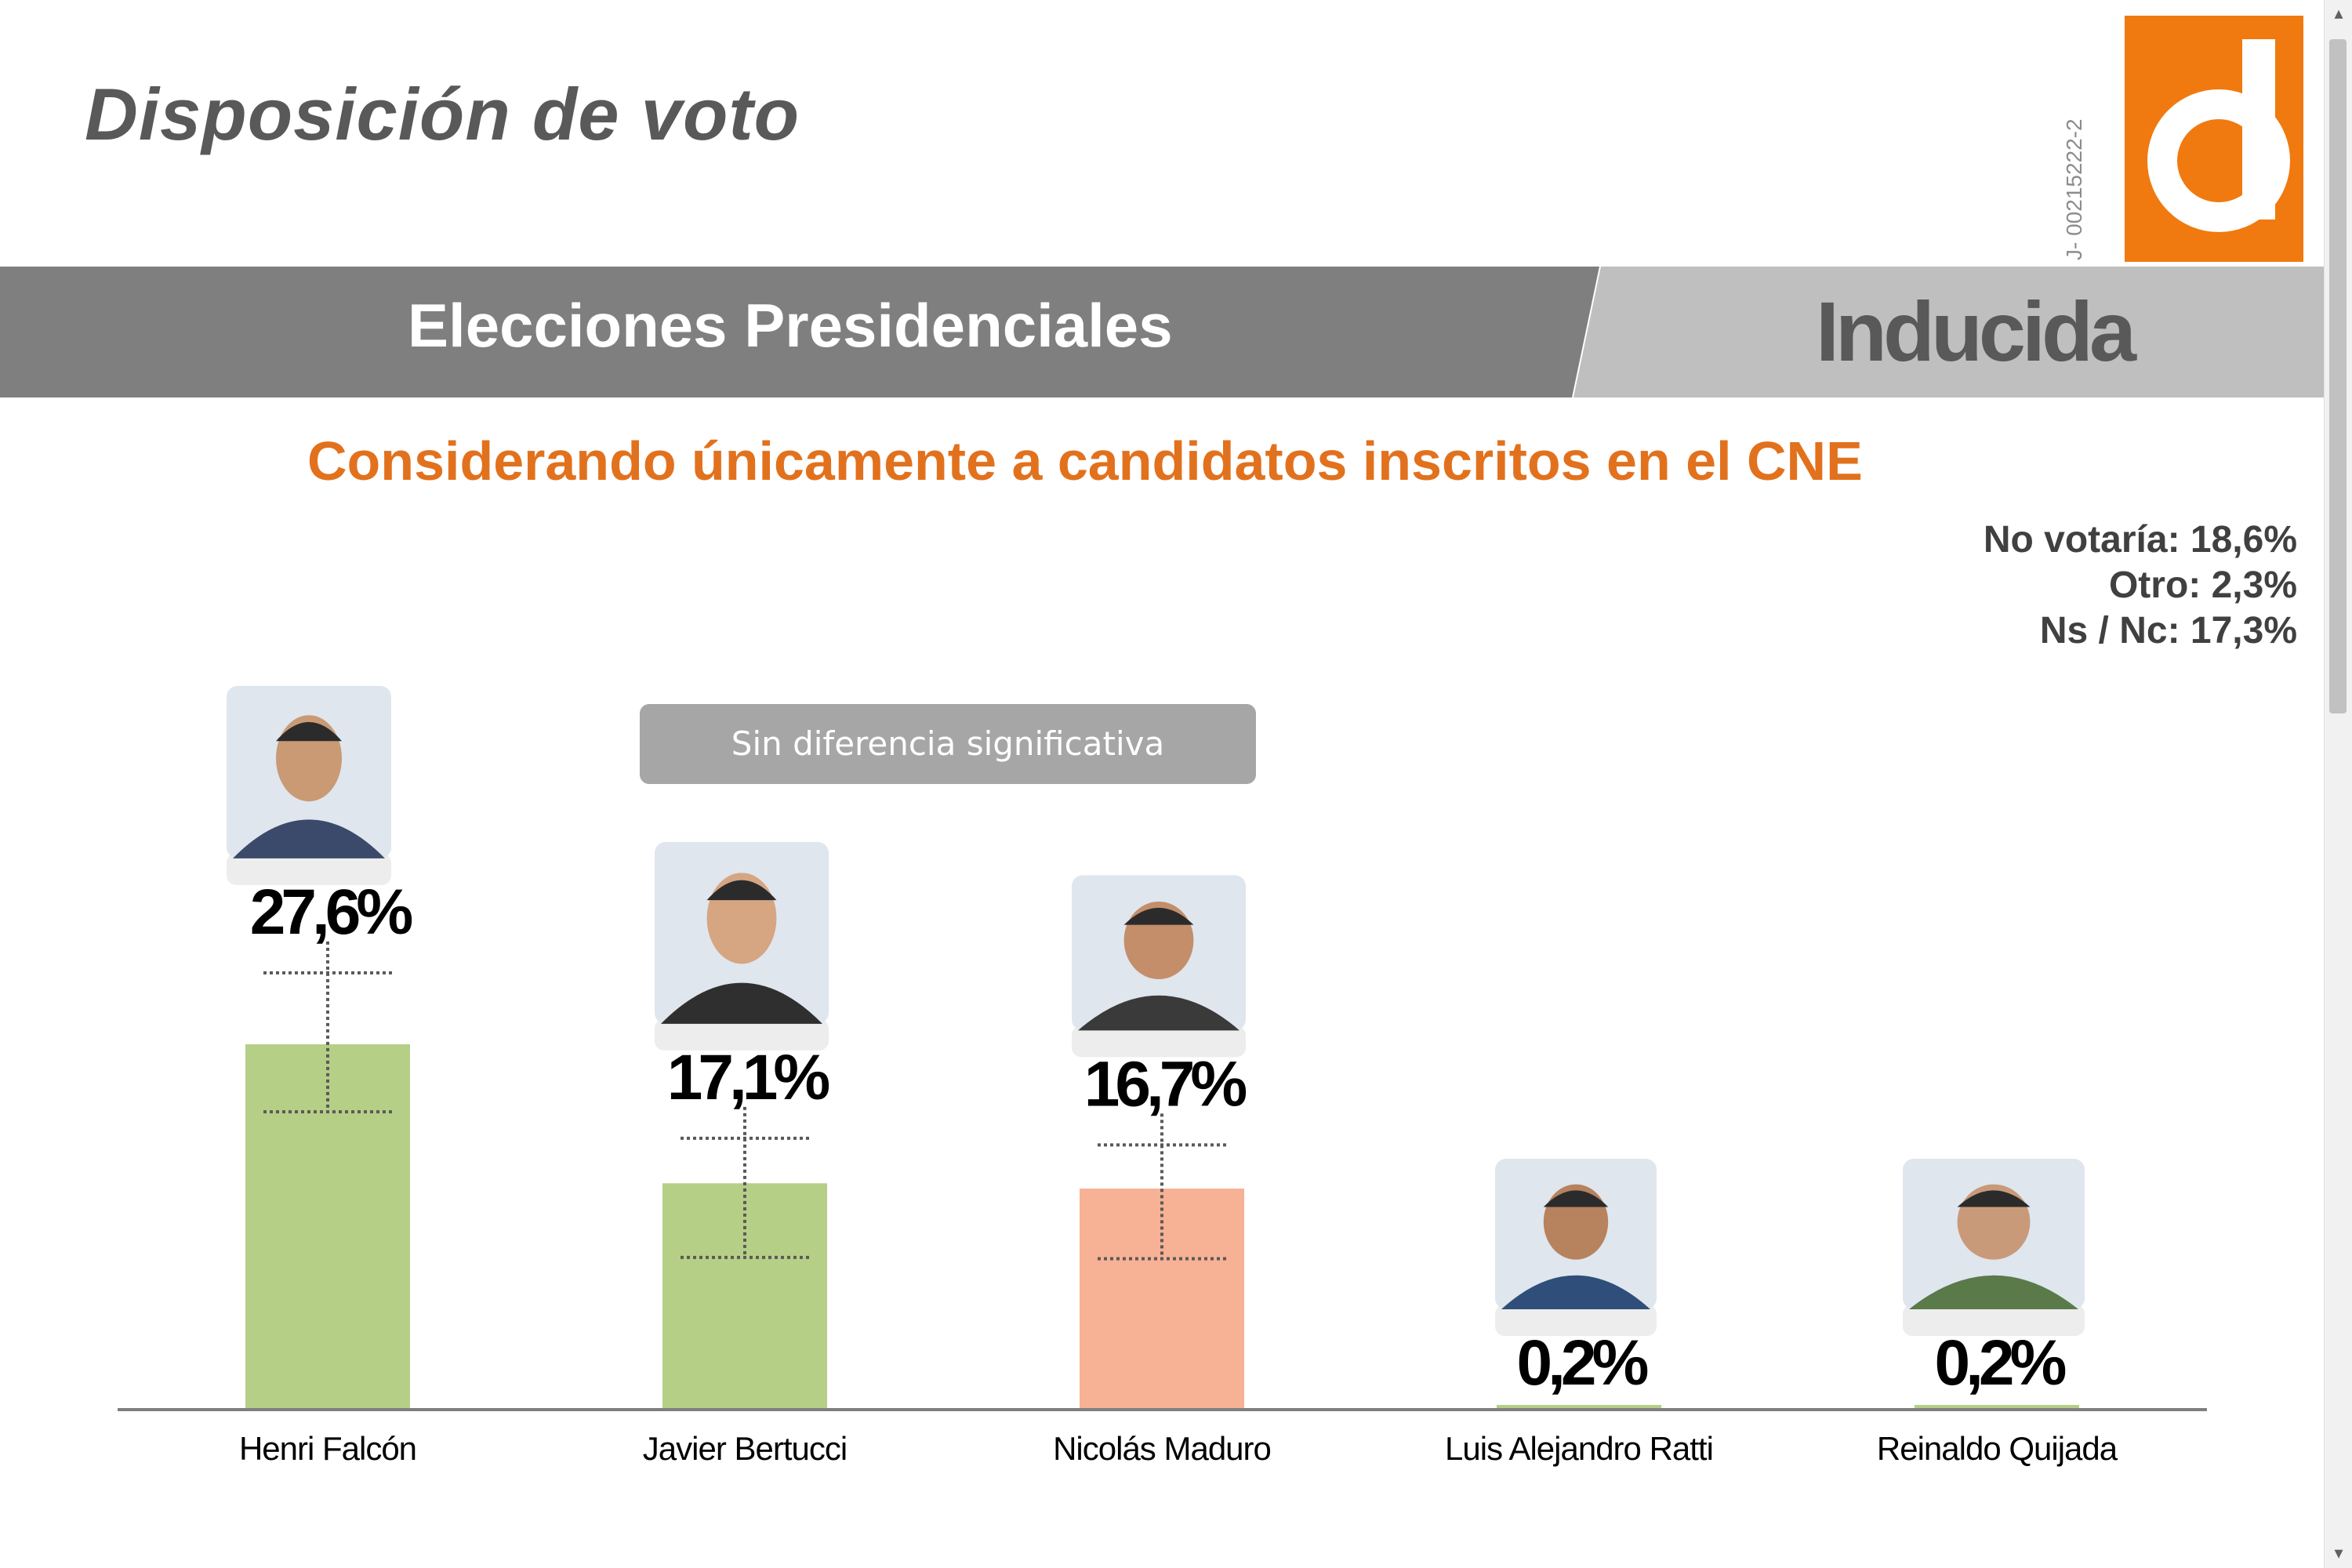 This screenshot has width=2352, height=1568. What do you see at coordinates (948, 744) in the screenshot?
I see `significance-banner: Sin diferencia significativa` at bounding box center [948, 744].